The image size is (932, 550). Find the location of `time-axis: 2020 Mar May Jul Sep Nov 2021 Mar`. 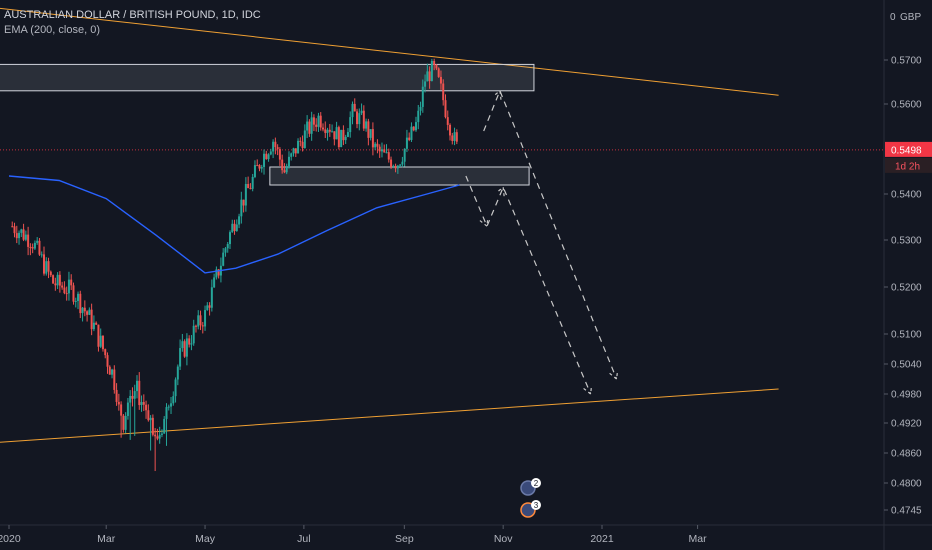

time-axis: 2020 Mar May Jul Sep Nov 2021 Mar is located at coordinates (466, 534).